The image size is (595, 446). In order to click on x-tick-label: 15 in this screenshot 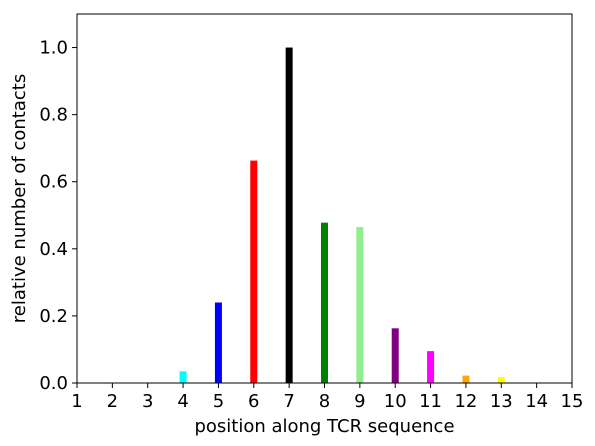, I will do `click(572, 401)`.